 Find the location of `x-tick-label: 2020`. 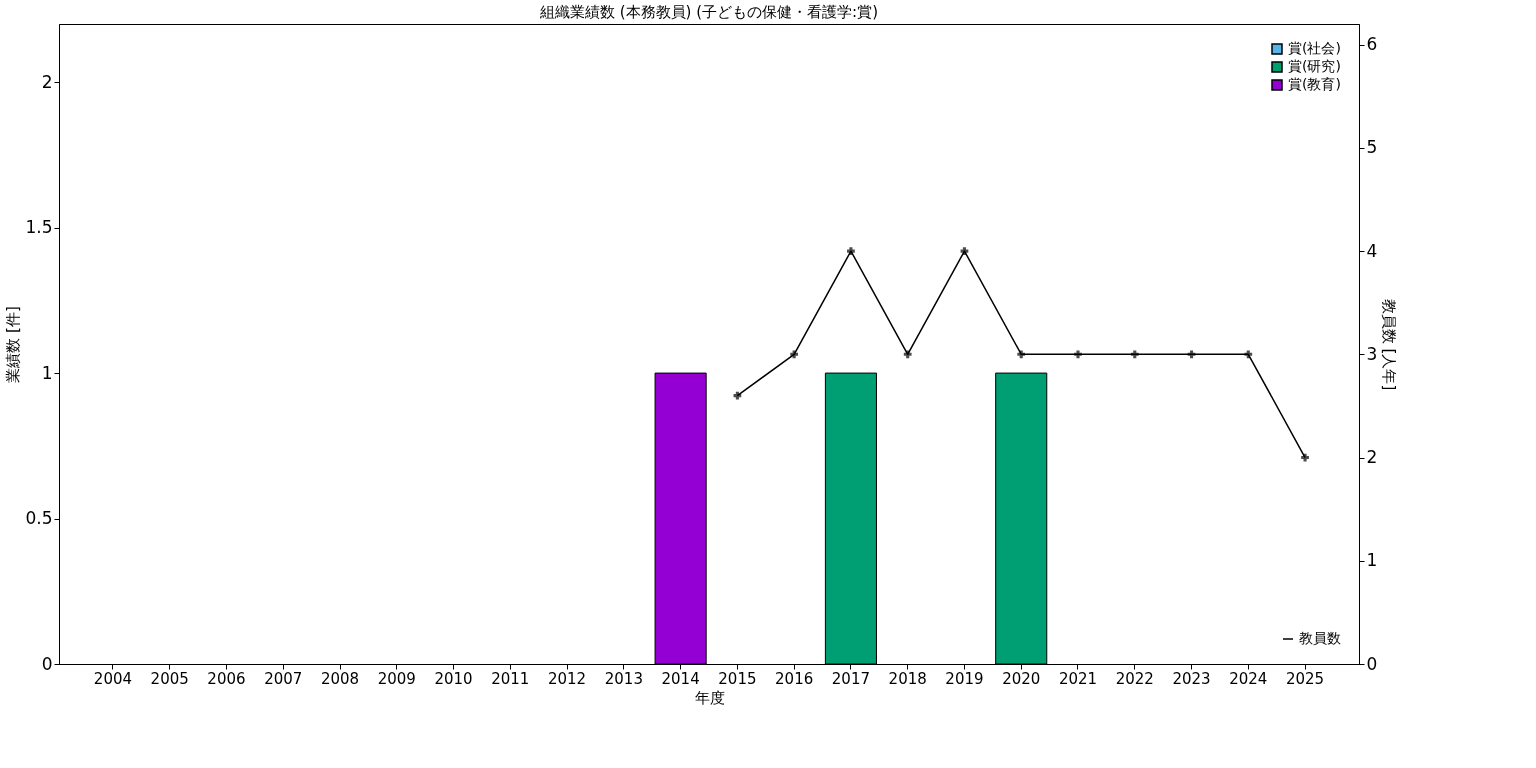

x-tick-label: 2020 is located at coordinates (1021, 678).